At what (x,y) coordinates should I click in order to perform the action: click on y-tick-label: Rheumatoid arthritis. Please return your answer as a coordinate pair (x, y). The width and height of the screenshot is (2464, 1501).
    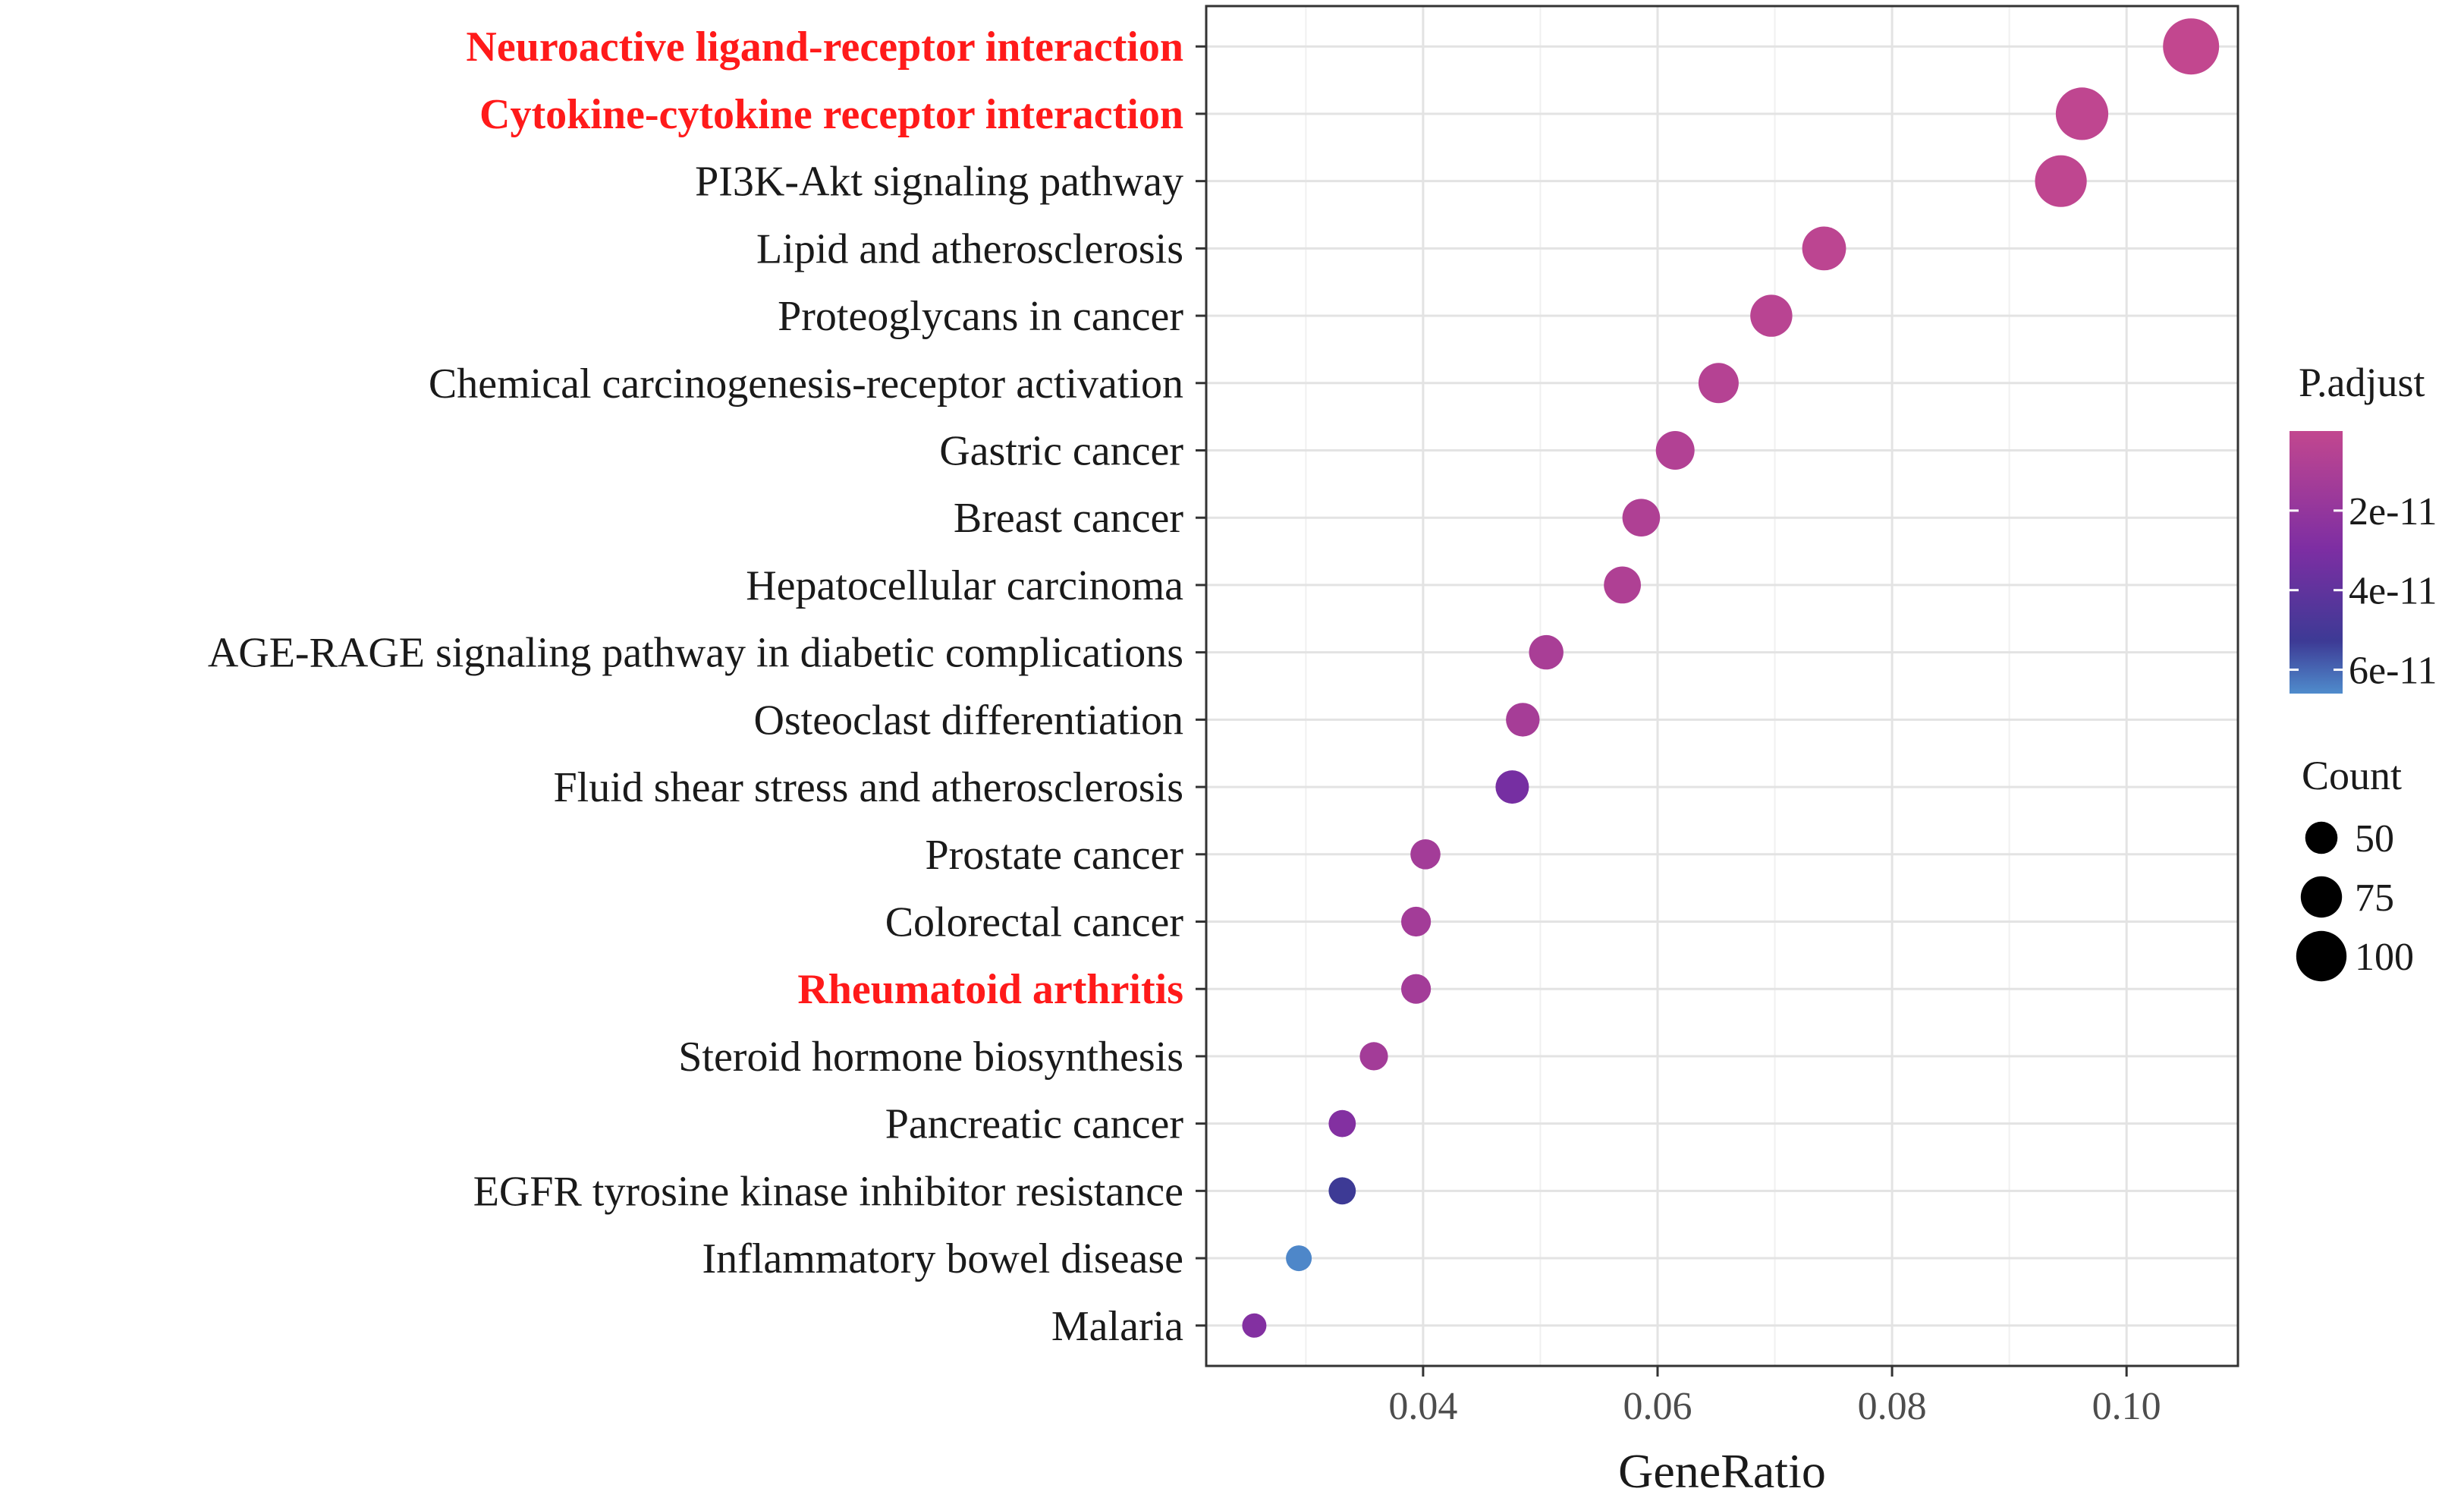
    Looking at the image, I should click on (990, 990).